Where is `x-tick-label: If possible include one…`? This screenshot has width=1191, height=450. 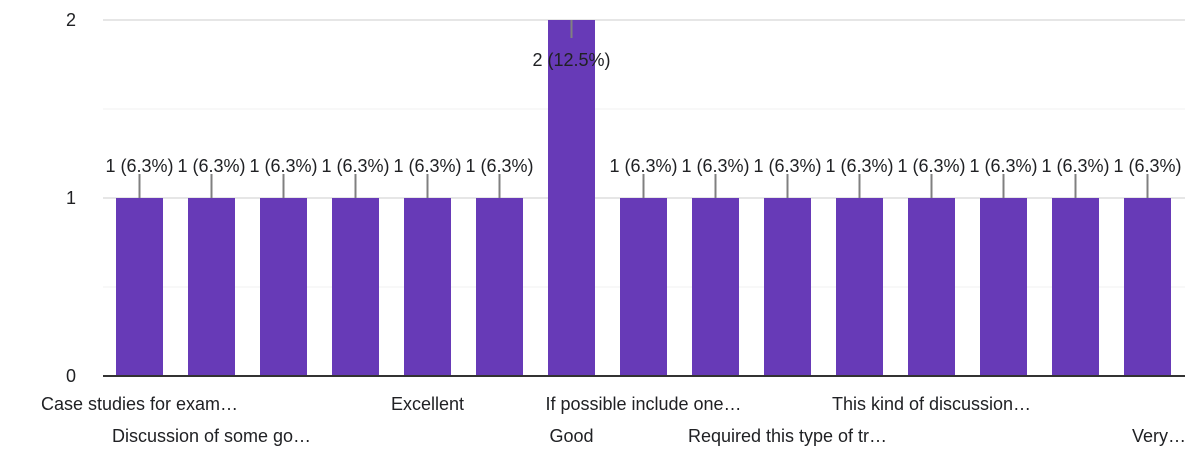 x-tick-label: If possible include one… is located at coordinates (643, 404).